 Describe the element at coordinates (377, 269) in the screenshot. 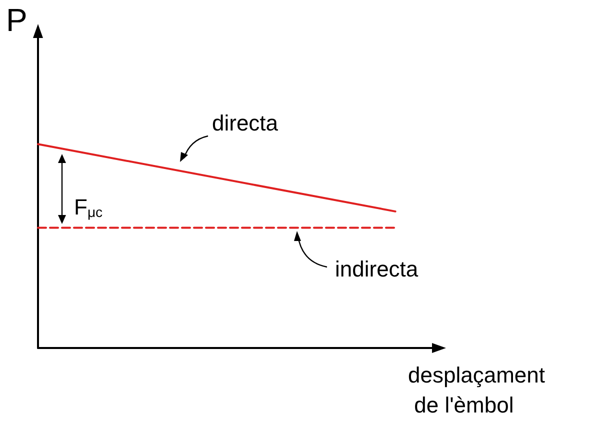

I see `series-label: indirecta` at that location.